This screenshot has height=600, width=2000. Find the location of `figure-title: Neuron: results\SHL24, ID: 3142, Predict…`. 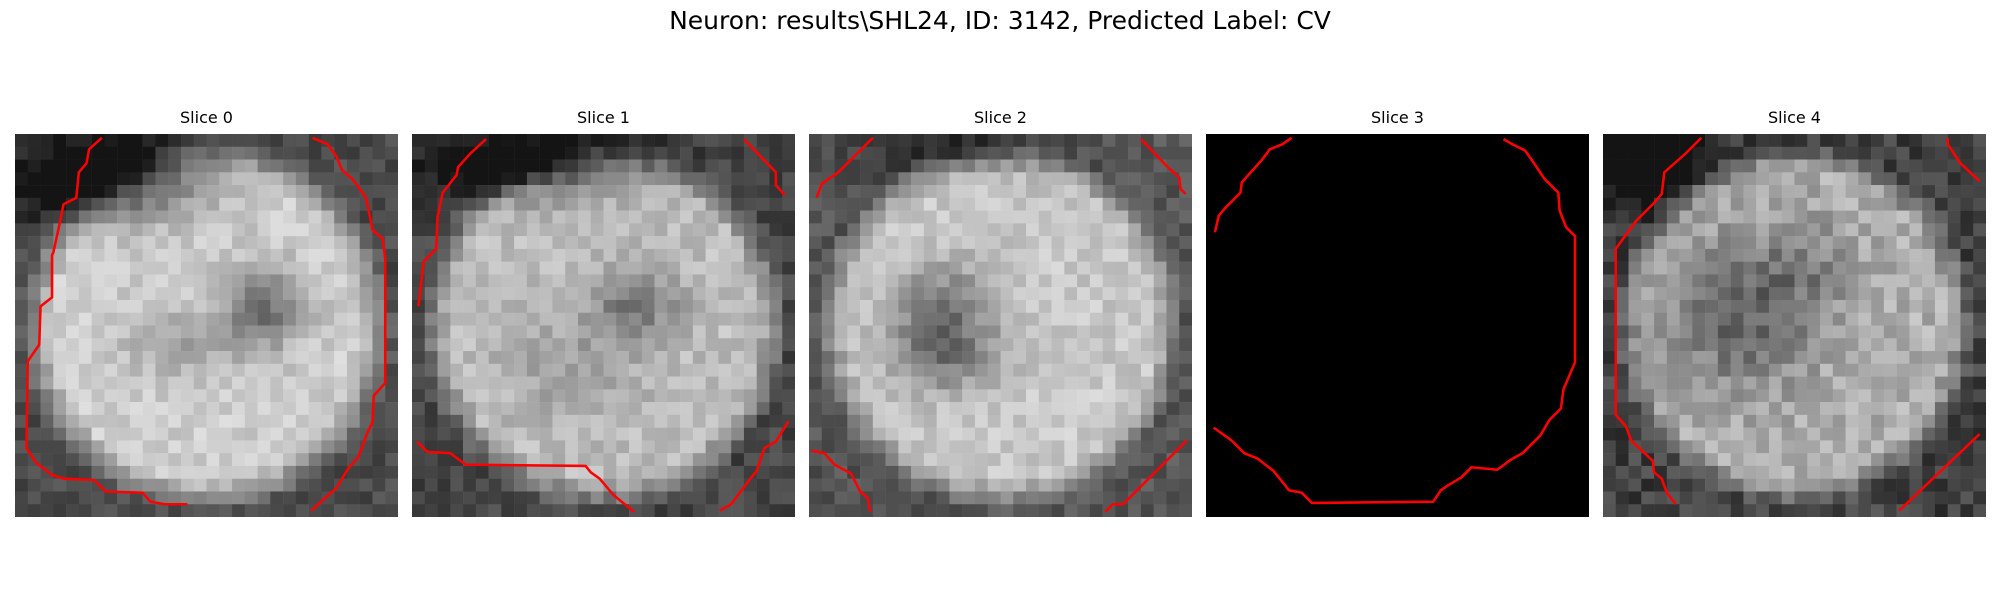

figure-title: Neuron: results\SHL24, ID: 3142, Predict… is located at coordinates (1000, 20).